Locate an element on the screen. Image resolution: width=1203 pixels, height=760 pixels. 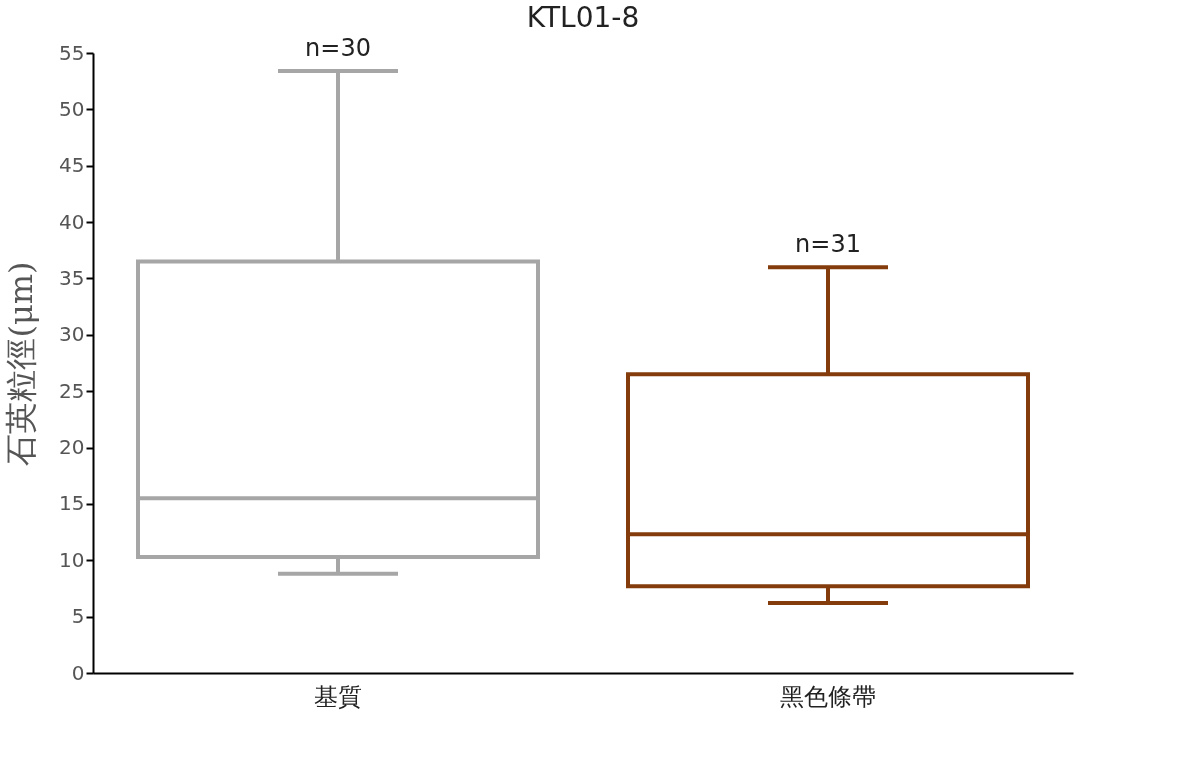
y-tick-label: 25 is located at coordinates (72, 390).